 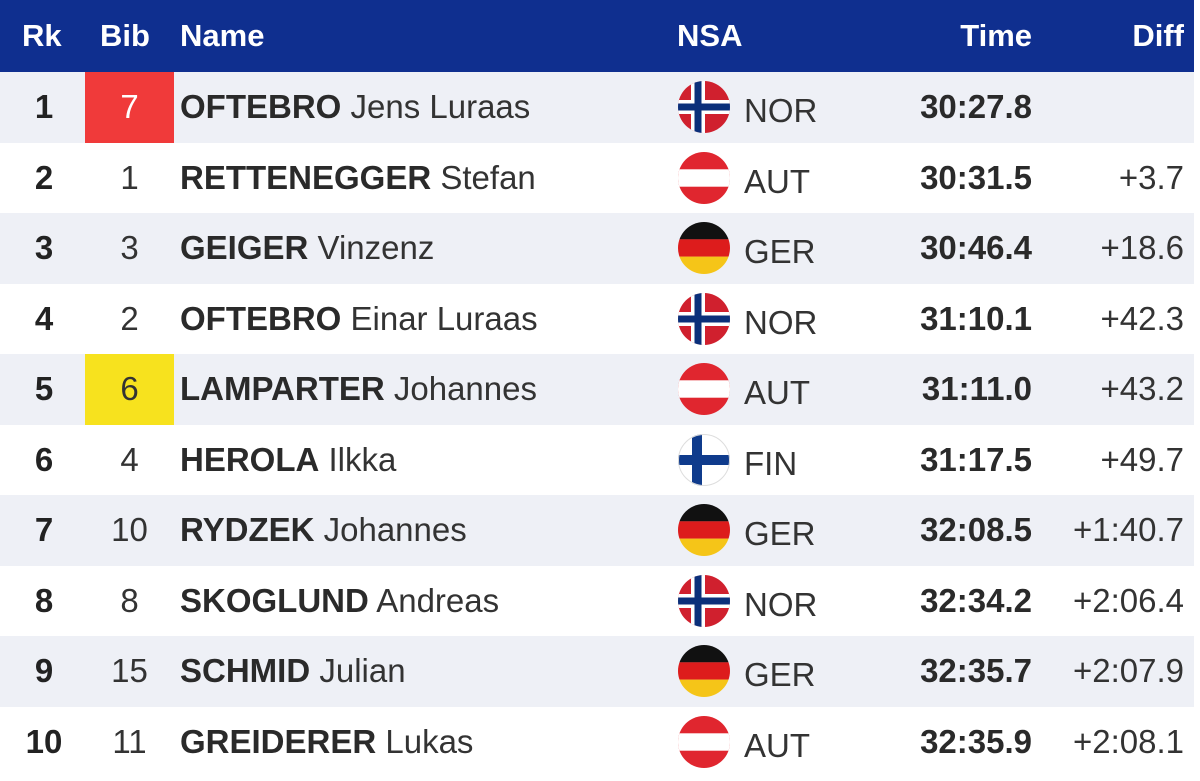 What do you see at coordinates (44, 529) in the screenshot?
I see `rank-cell: 7` at bounding box center [44, 529].